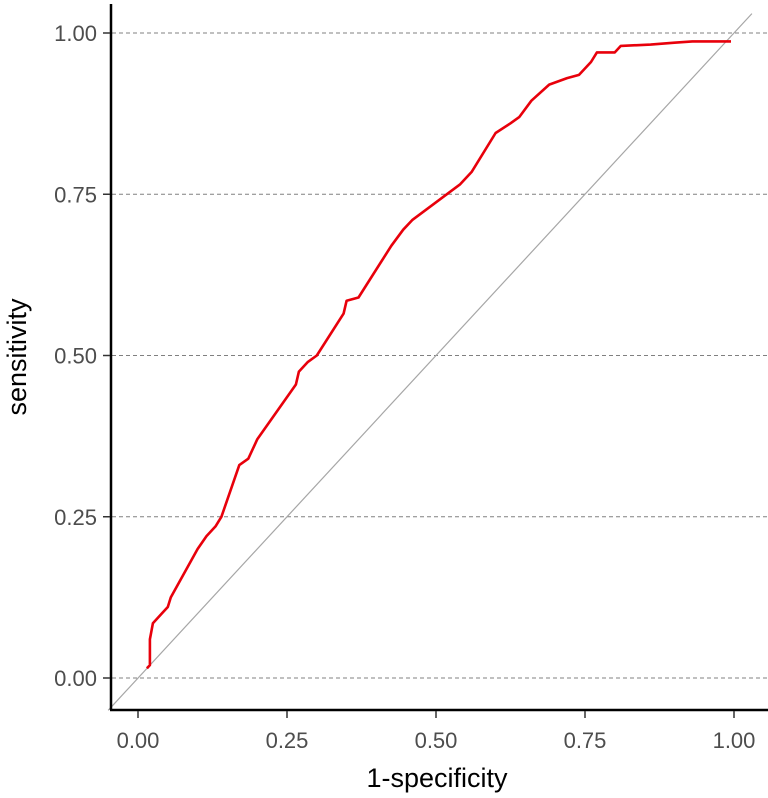  I want to click on x-tick-label-4: 1.00, so click(734, 740).